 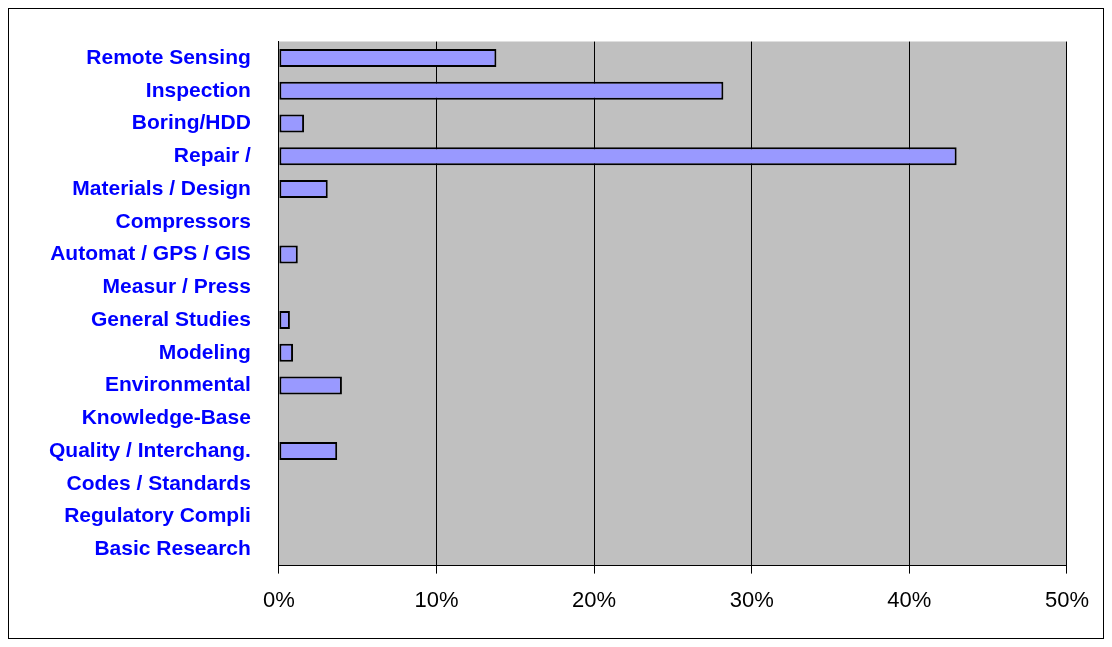 I want to click on y-tick-label: Measur / Press, so click(x=176, y=286).